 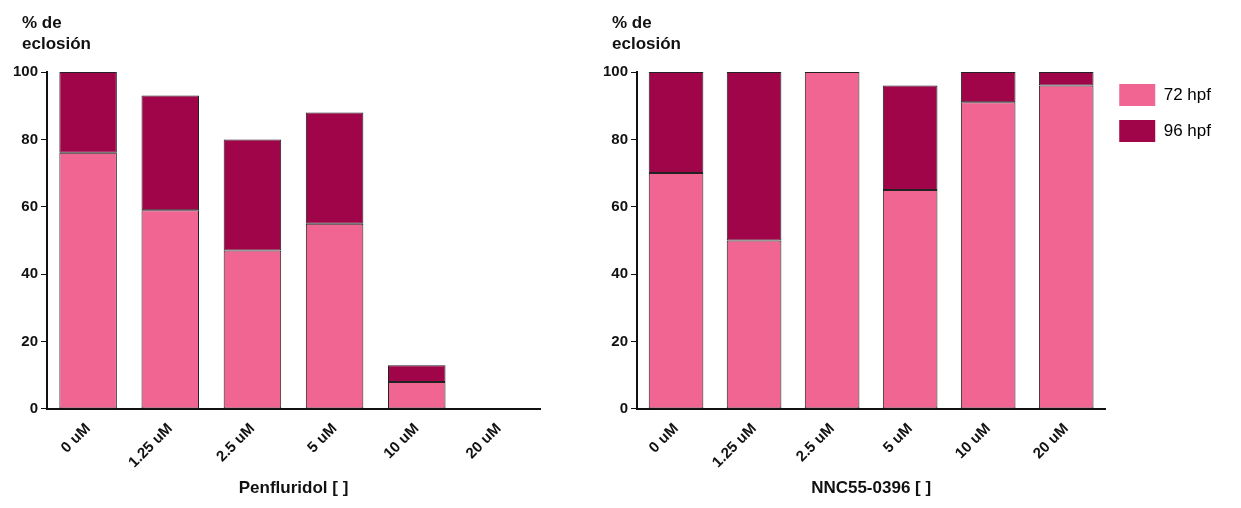 I want to click on legend-label: 96 hpf, so click(x=1187, y=130).